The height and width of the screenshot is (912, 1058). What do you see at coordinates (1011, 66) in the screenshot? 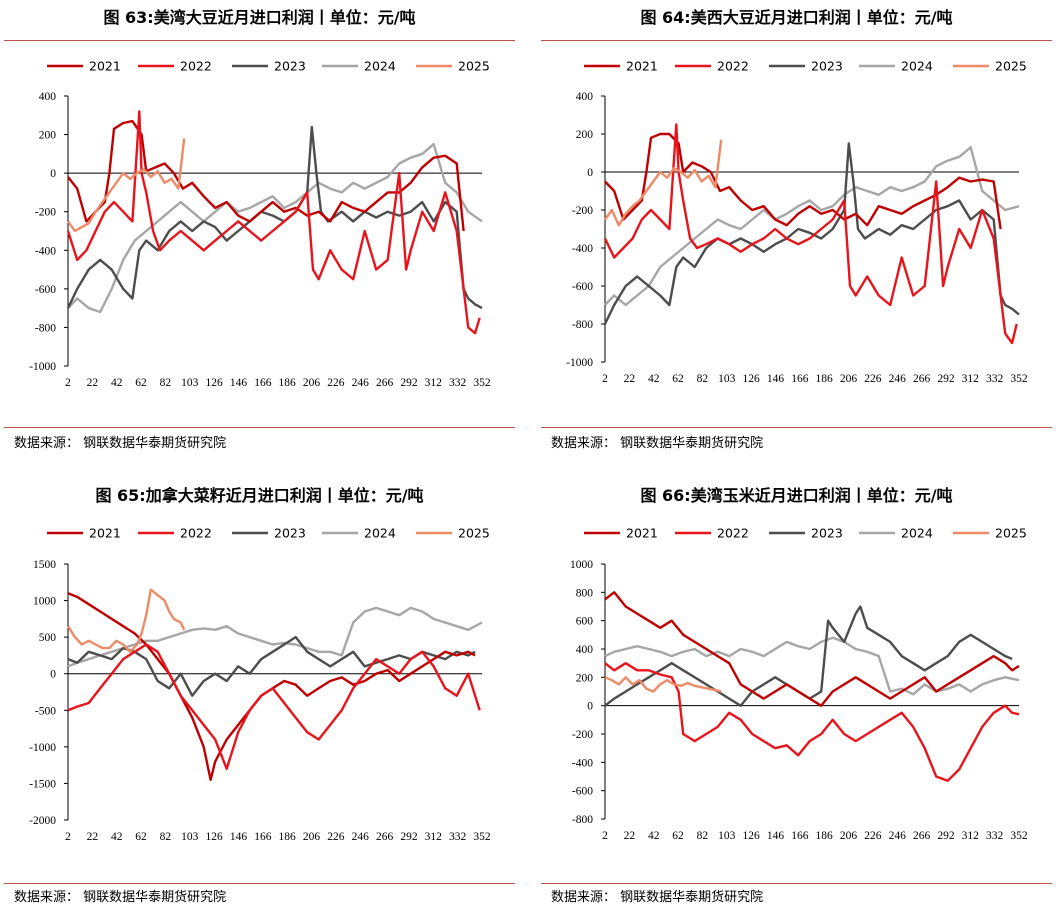
I see `legend-label: 2025` at bounding box center [1011, 66].